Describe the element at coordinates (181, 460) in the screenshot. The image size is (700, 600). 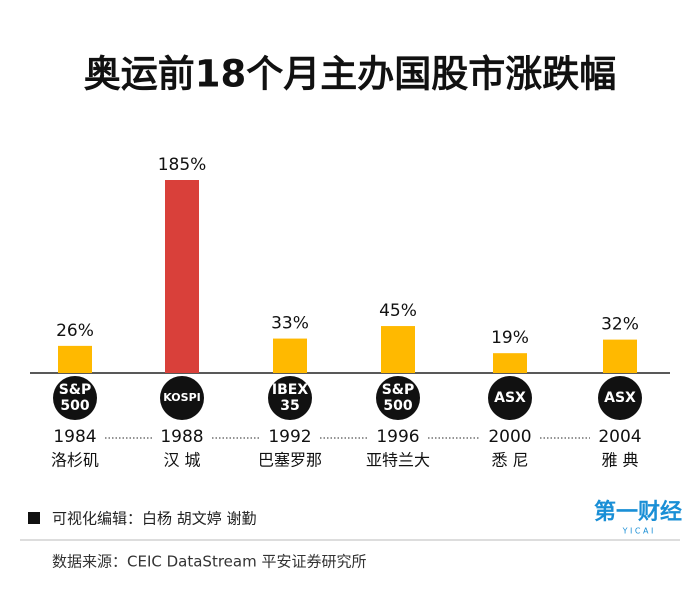
I see `city-label: 汉 城` at that location.